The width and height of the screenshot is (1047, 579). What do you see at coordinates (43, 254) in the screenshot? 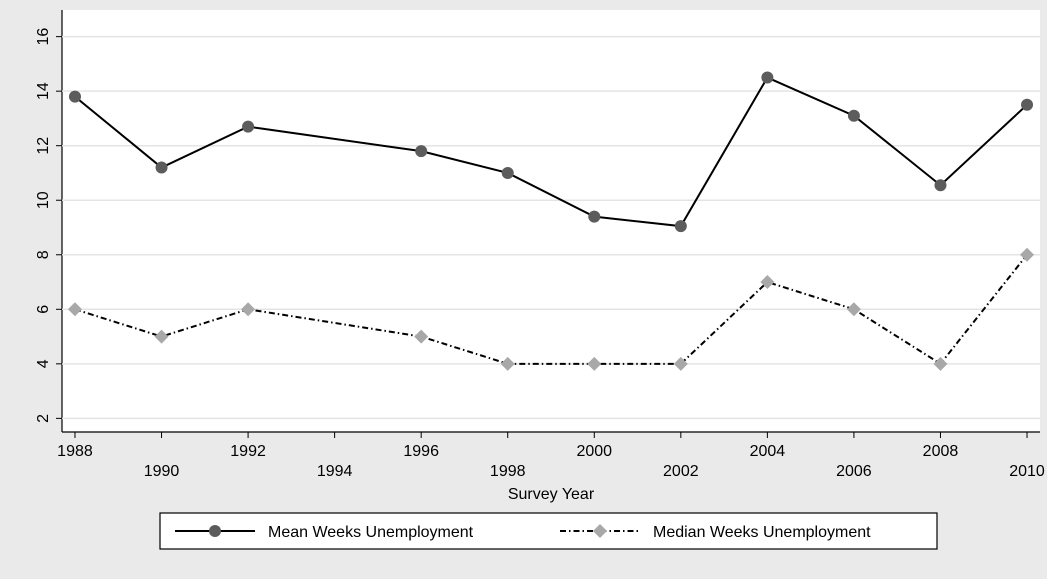
I see `y-tick-label: 8` at bounding box center [43, 254].